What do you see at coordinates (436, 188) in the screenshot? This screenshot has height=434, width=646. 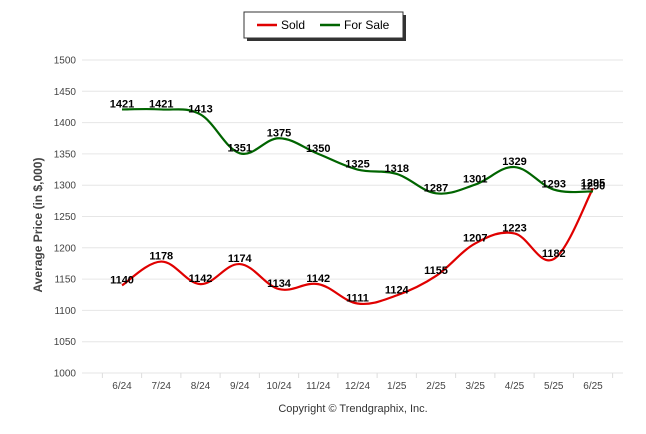 I see `data-label-for-sale: 1287` at bounding box center [436, 188].